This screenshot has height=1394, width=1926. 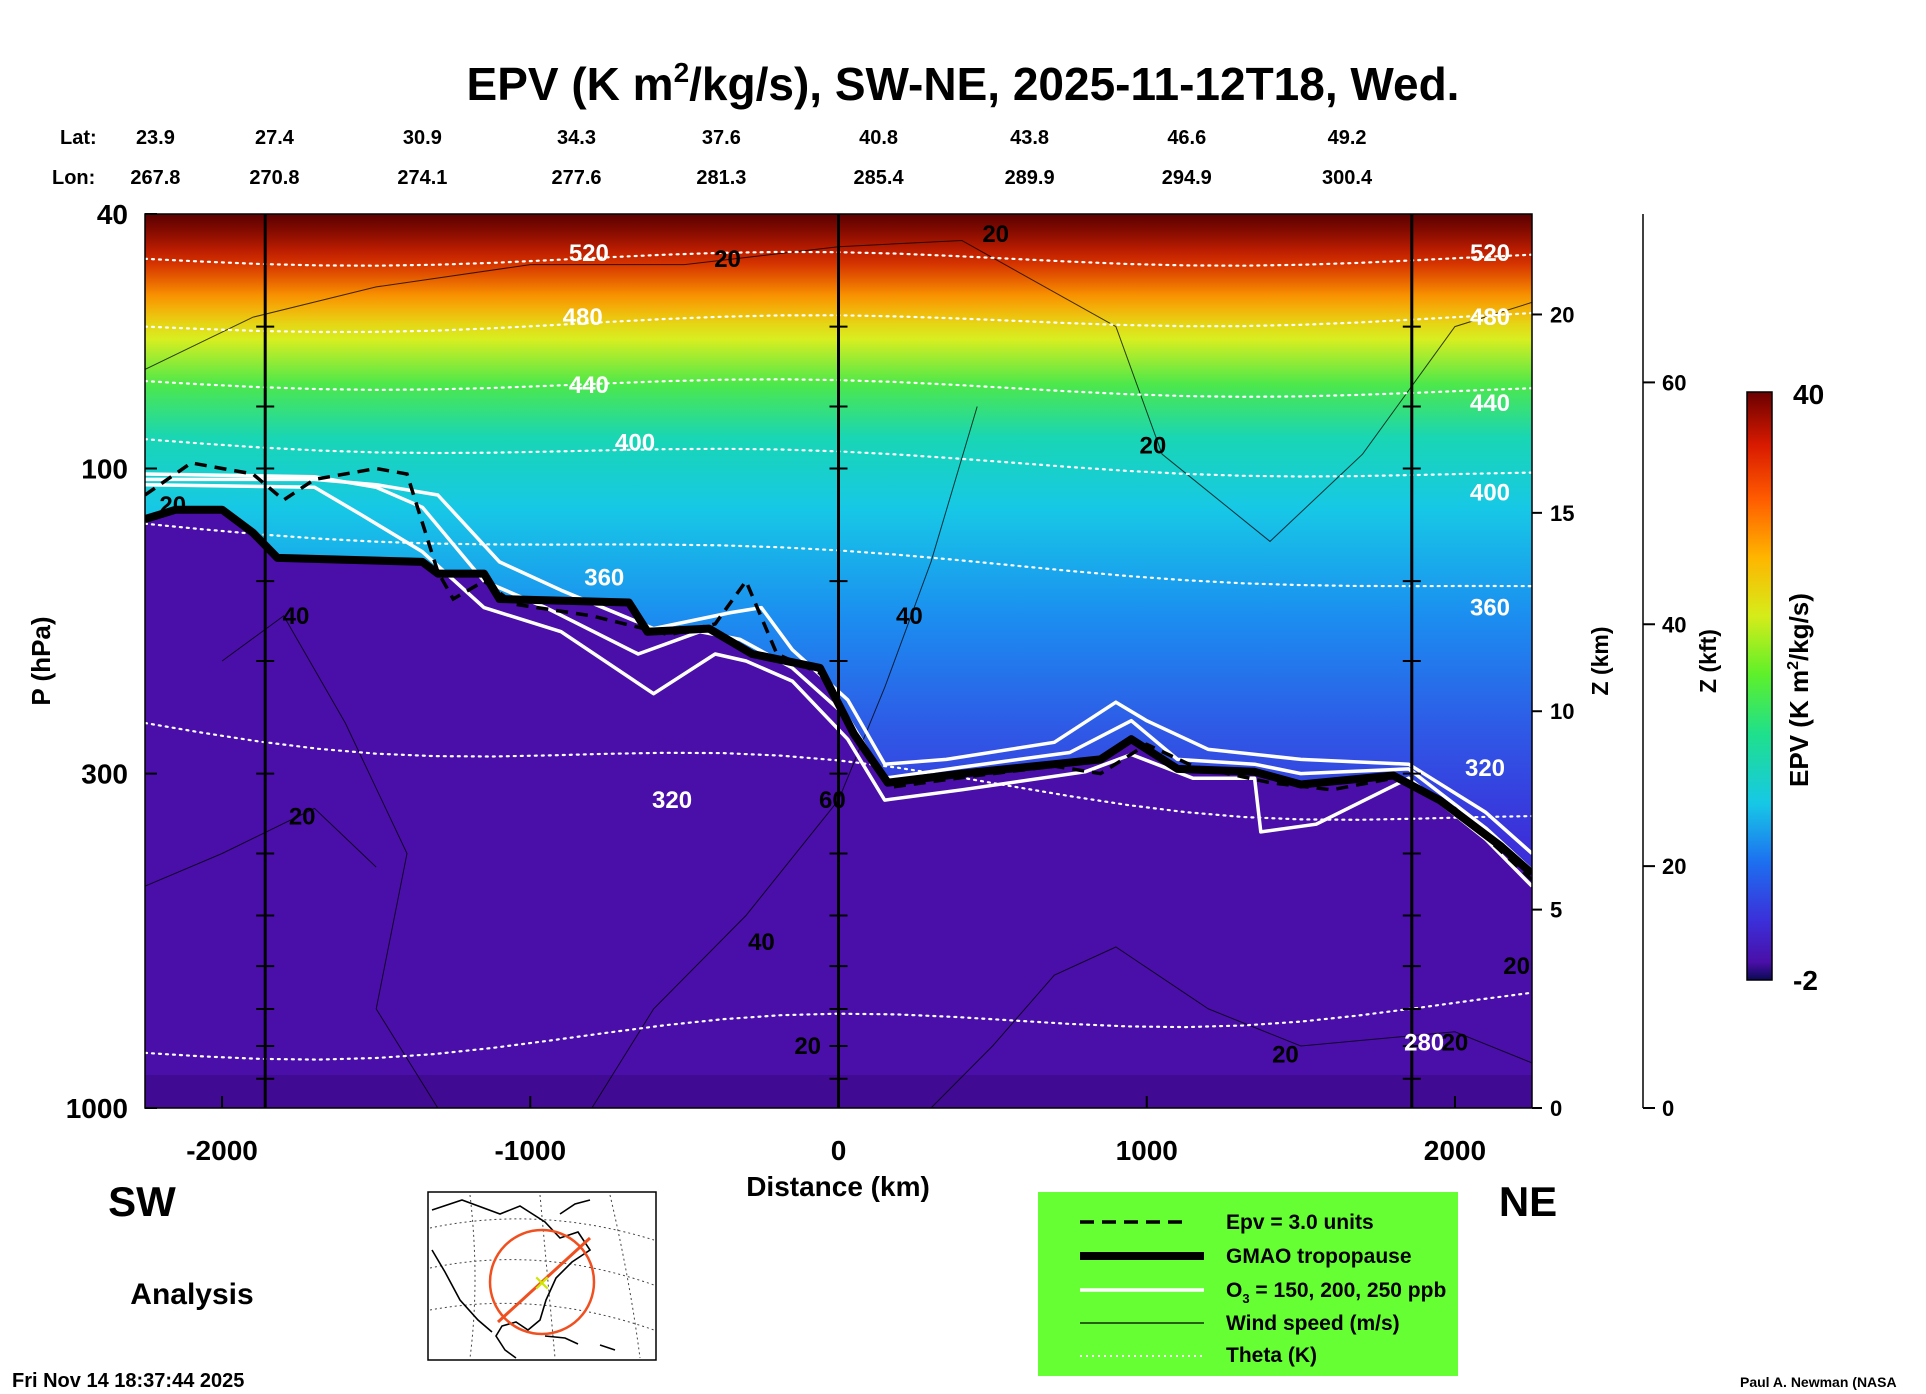 I want to click on lon-tick-label: 300.4, so click(x=1347, y=178).